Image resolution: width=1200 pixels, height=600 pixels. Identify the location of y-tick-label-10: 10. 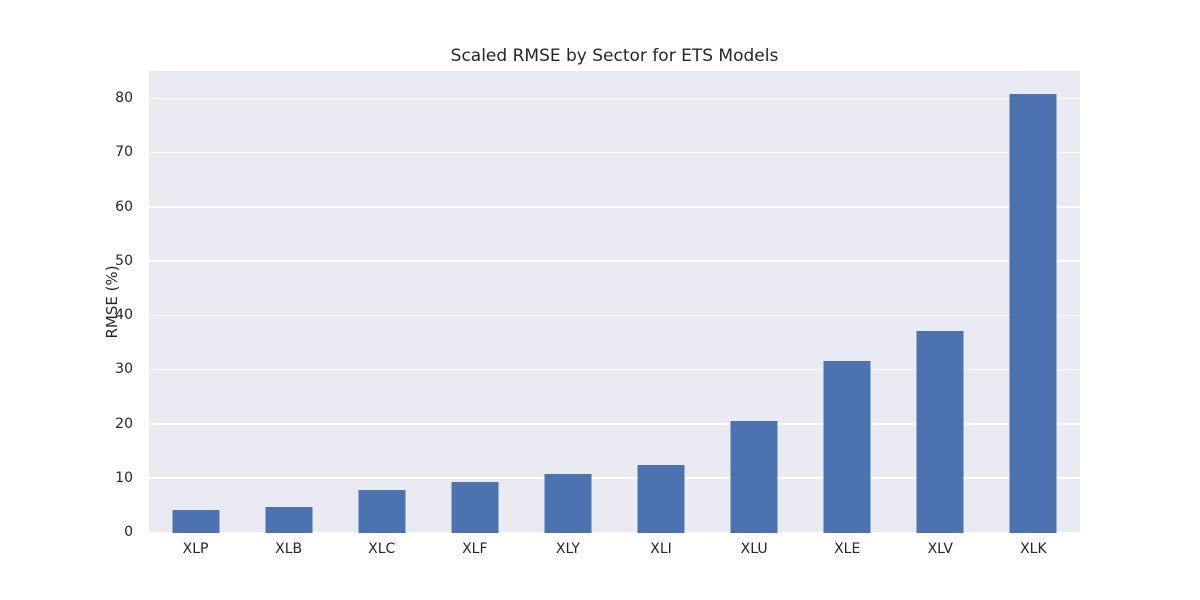
(124, 477).